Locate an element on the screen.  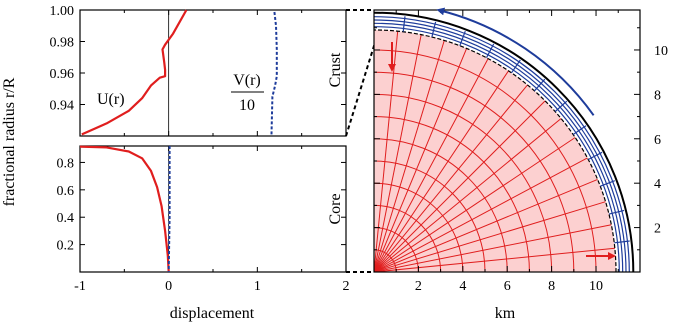
y-tick-label: 0.2 is located at coordinates (66, 246).